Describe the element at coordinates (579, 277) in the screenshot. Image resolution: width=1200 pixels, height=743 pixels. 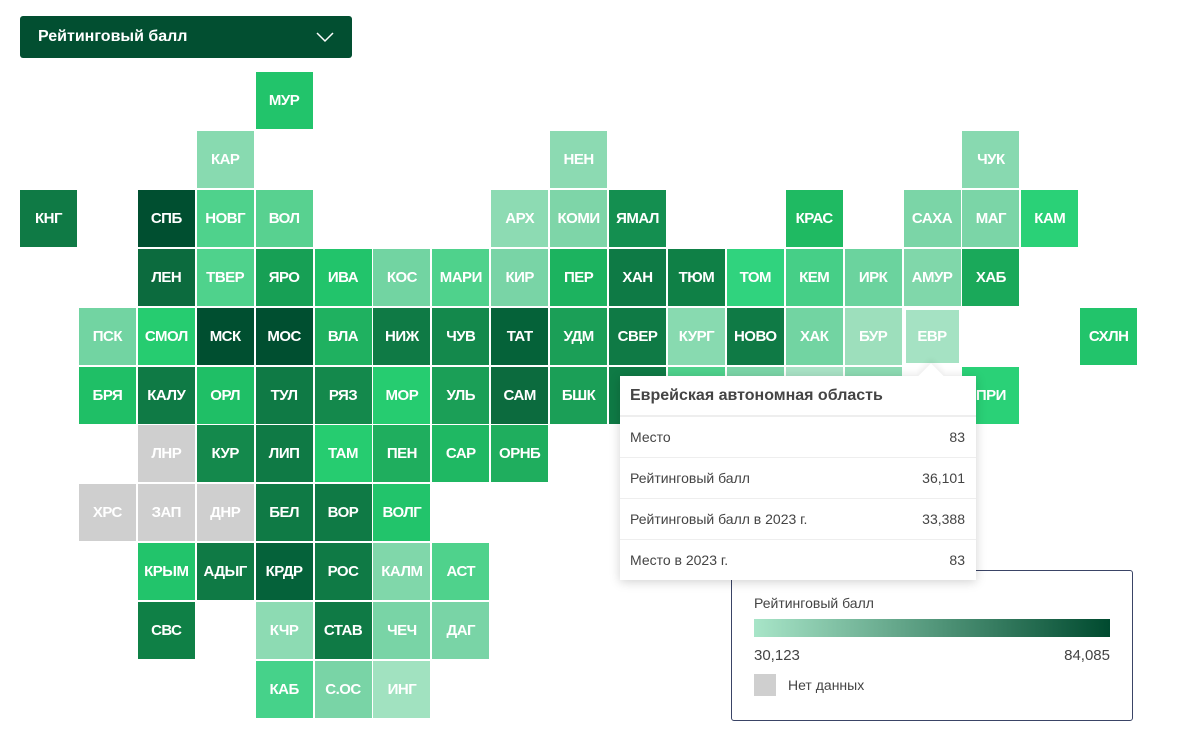
I see `region-tile: ПЕР` at that location.